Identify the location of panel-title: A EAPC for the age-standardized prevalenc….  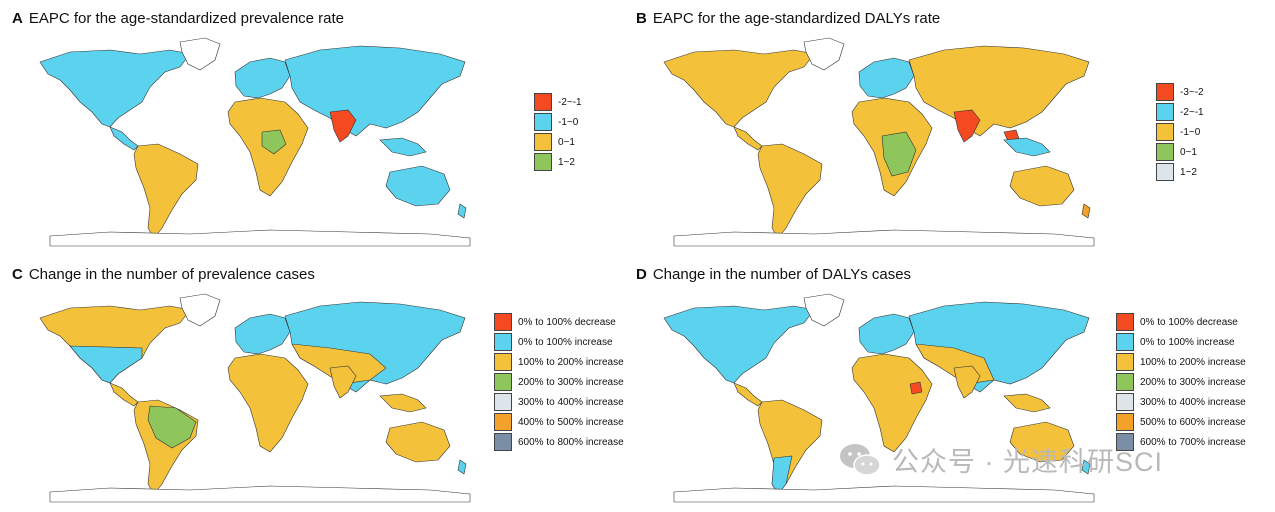
(178, 18).